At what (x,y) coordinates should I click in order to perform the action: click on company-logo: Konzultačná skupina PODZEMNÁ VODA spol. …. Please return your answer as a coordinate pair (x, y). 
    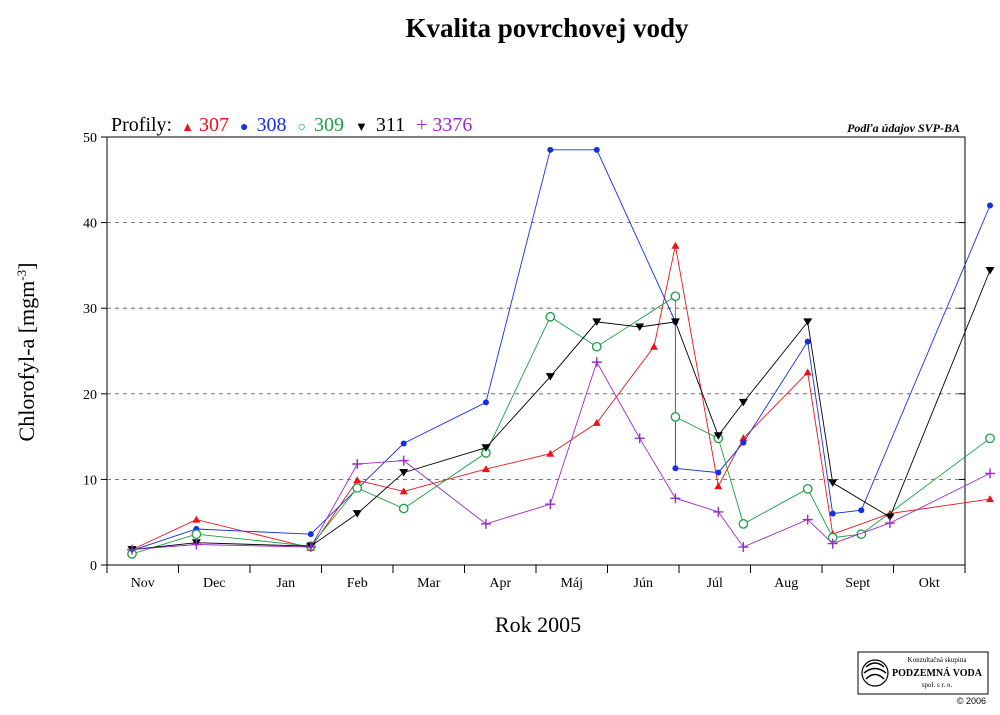
    Looking at the image, I should click on (923, 673).